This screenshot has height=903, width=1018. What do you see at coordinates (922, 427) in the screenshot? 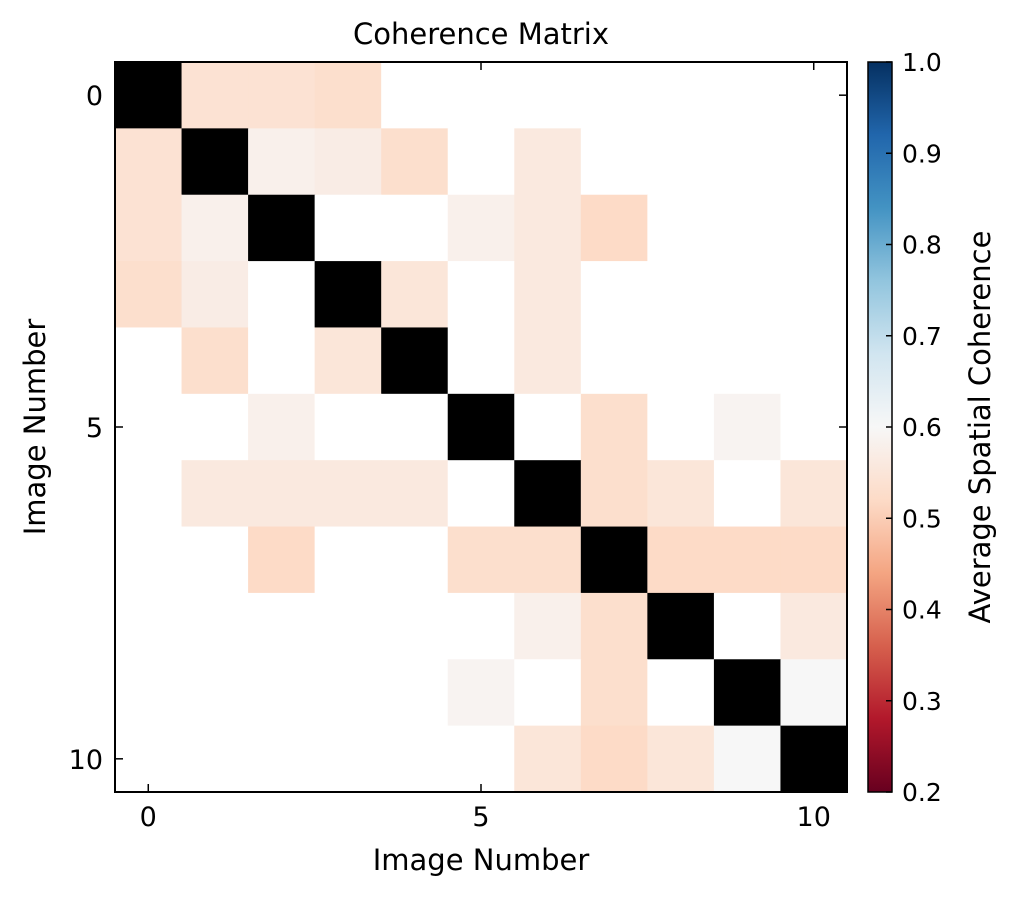
I see `colorbar-tick-label: 0.6` at bounding box center [922, 427].